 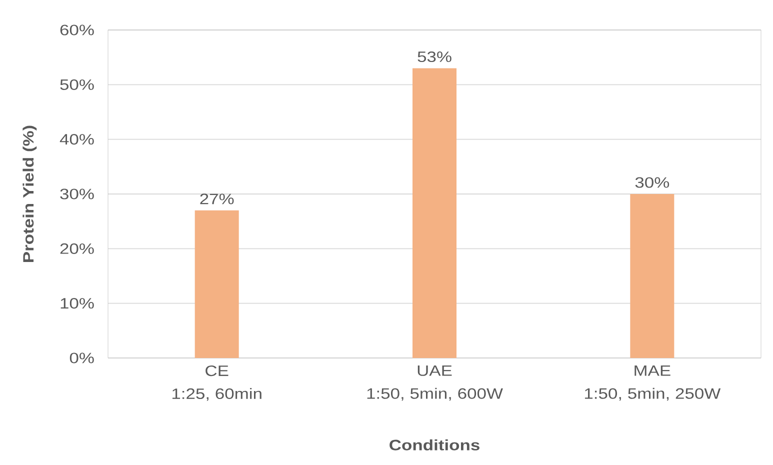 I want to click on data-label: 27%, so click(x=217, y=199).